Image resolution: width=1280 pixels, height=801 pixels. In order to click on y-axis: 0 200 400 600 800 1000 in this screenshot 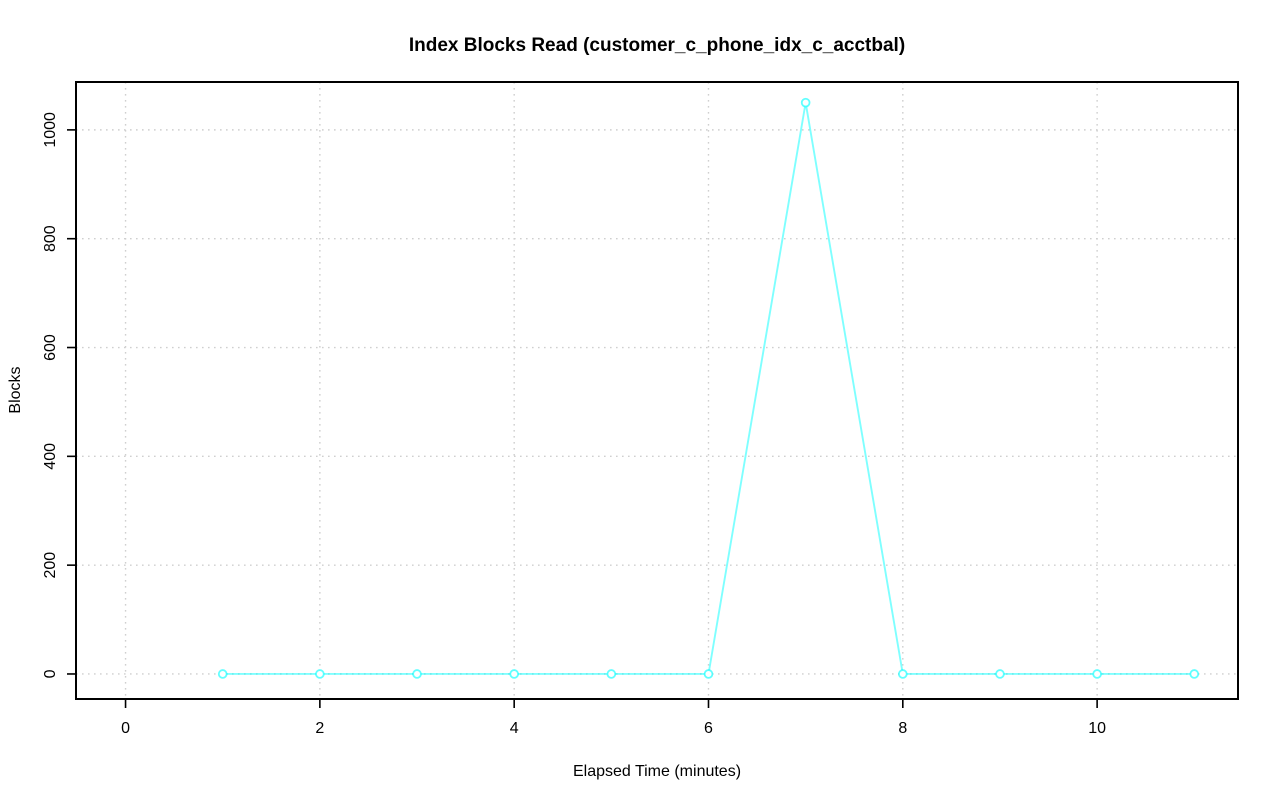, I will do `click(58, 395)`.